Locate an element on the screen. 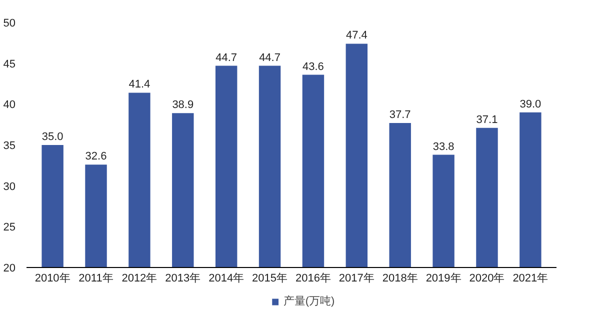  y-tick-label: 50 is located at coordinates (9, 24).